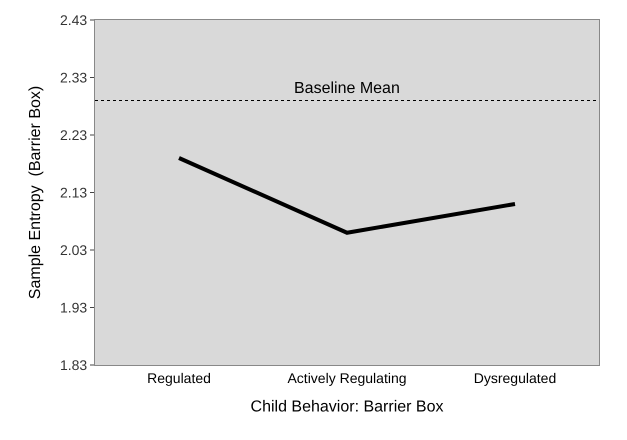 The image size is (627, 440). Describe the element at coordinates (515, 378) in the screenshot. I see `x-tick-label: Dysregulated` at that location.